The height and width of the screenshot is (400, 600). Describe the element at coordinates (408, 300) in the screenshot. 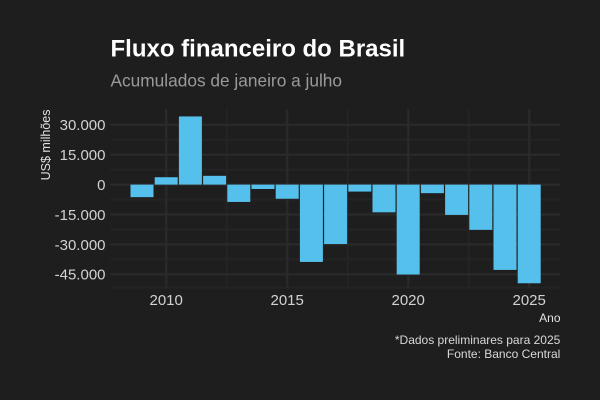

I see `svg-text: 2020` at that location.